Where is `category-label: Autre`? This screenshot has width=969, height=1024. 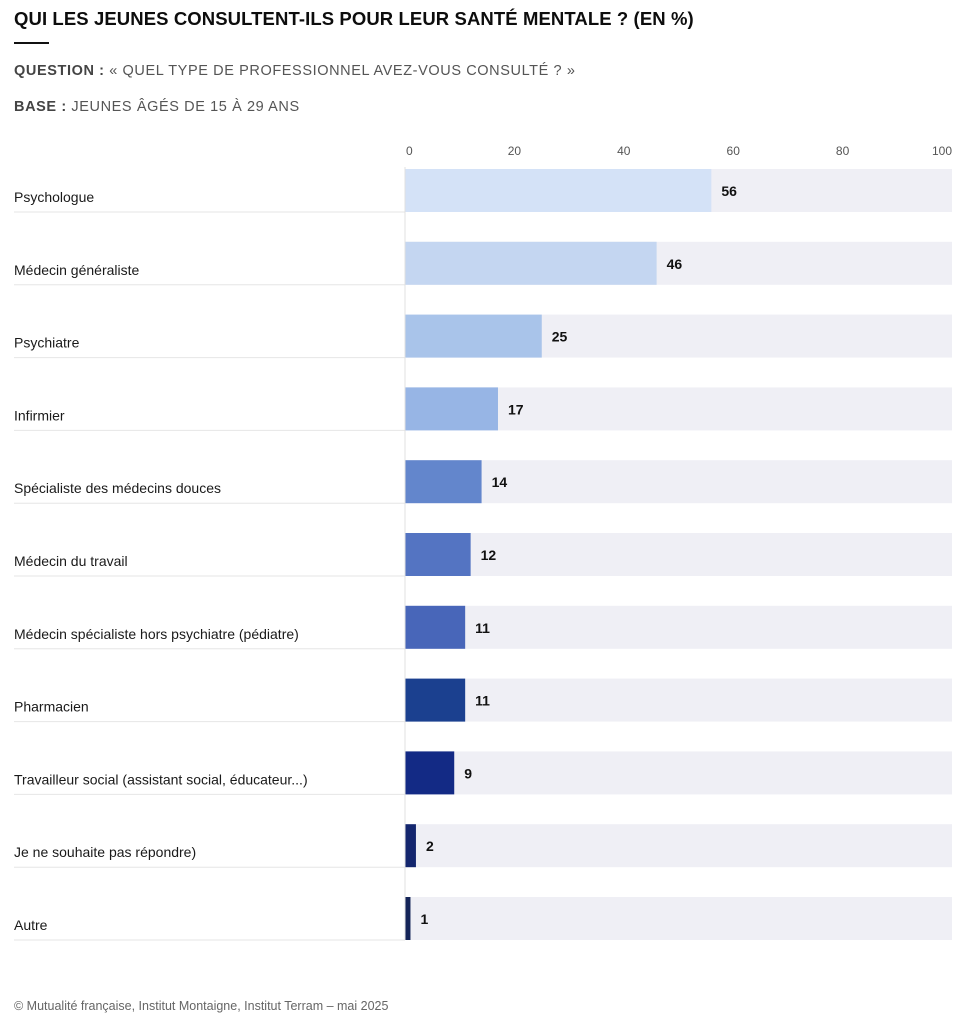 category-label: Autre is located at coordinates (31, 925).